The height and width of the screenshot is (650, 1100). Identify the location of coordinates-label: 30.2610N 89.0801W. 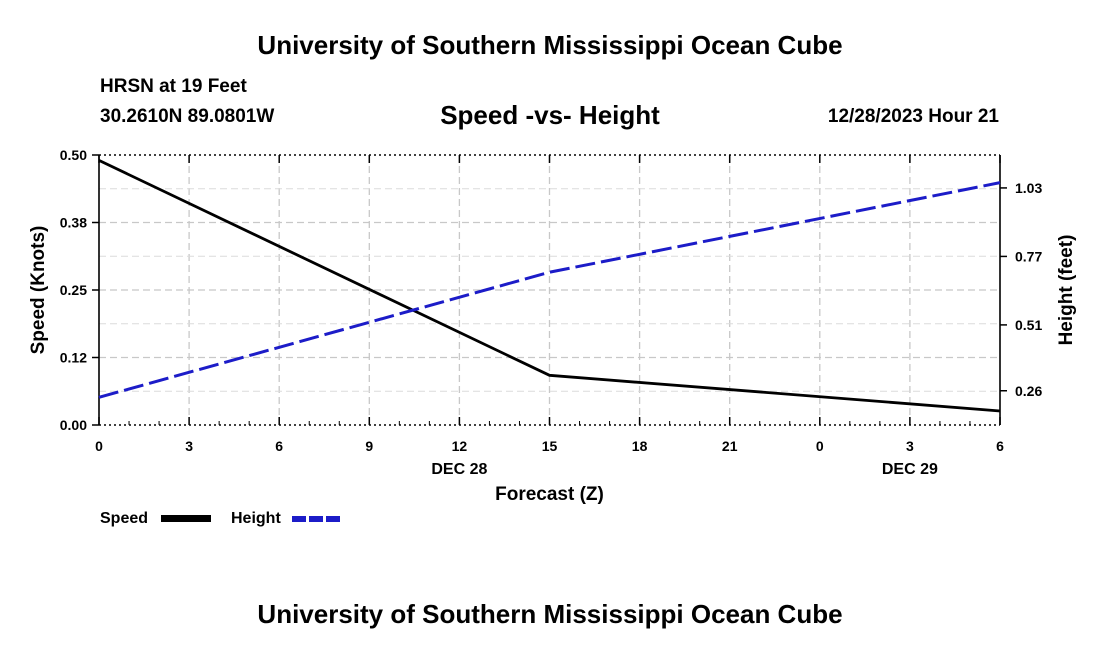
(187, 116).